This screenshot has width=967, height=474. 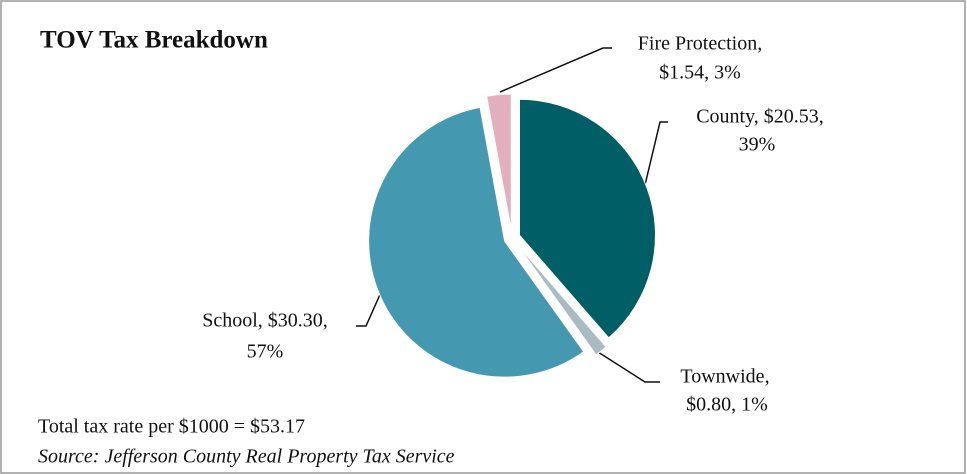 What do you see at coordinates (700, 73) in the screenshot?
I see `slice-label: $1.54, 3%` at bounding box center [700, 73].